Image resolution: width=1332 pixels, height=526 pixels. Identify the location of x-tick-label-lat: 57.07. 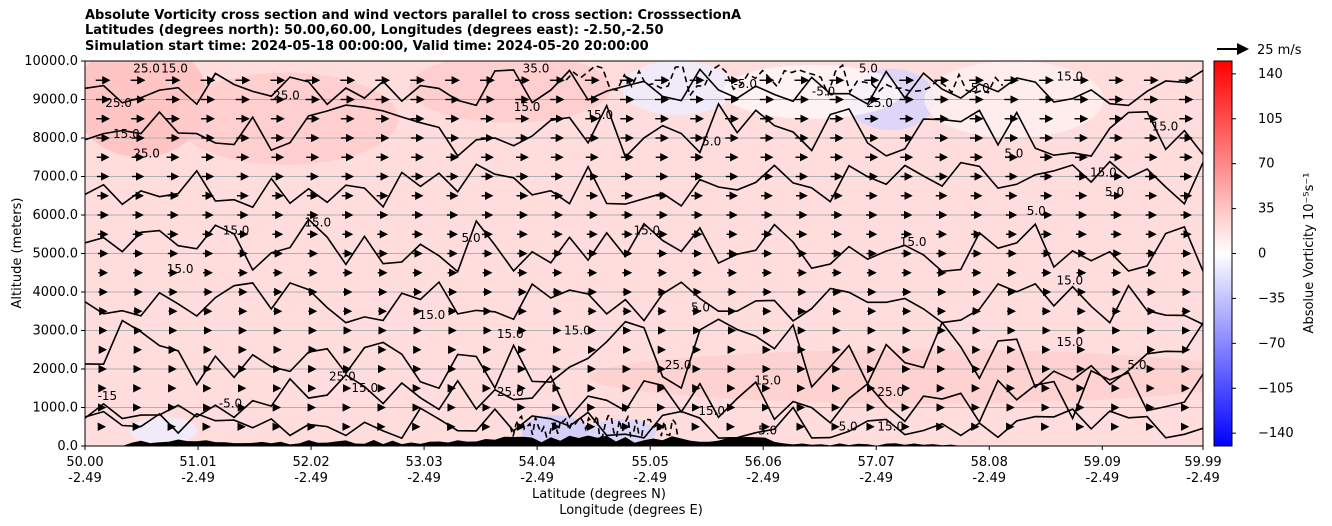
(876, 462).